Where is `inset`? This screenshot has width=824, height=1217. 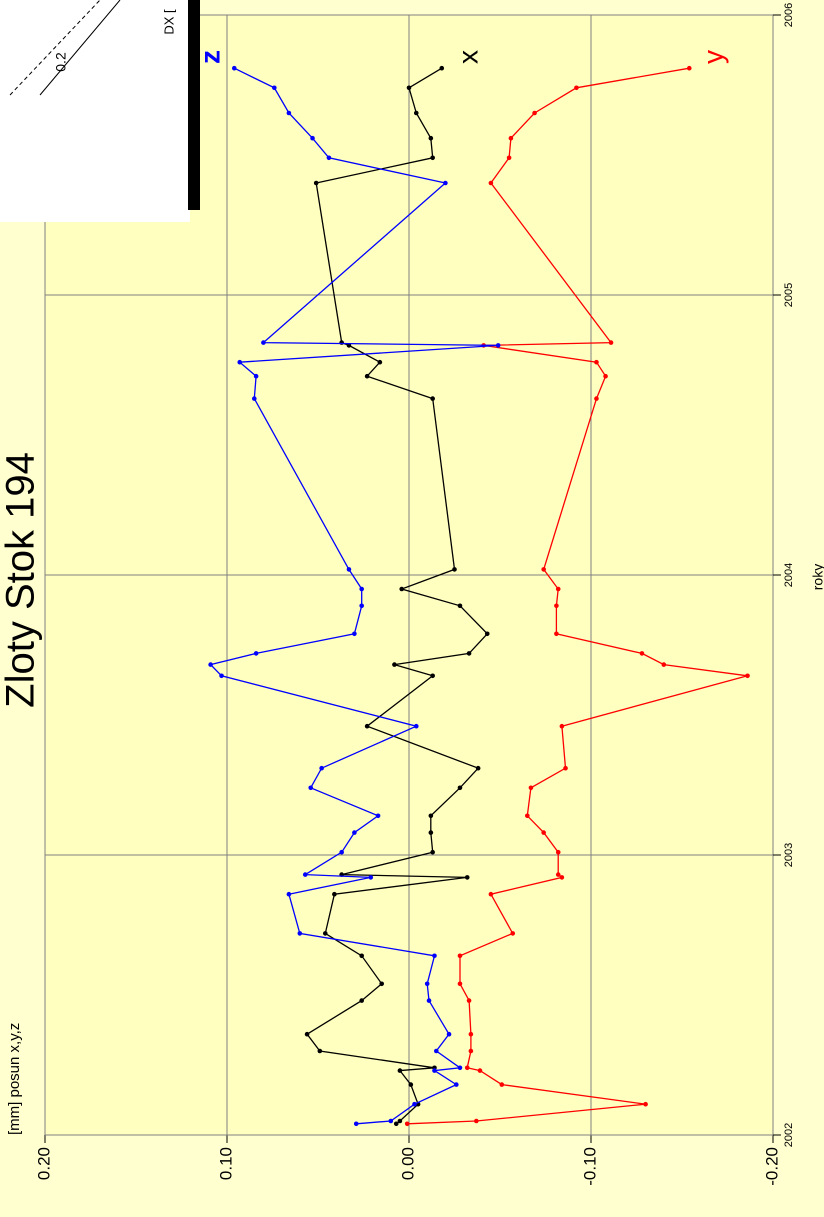 inset is located at coordinates (95, 111).